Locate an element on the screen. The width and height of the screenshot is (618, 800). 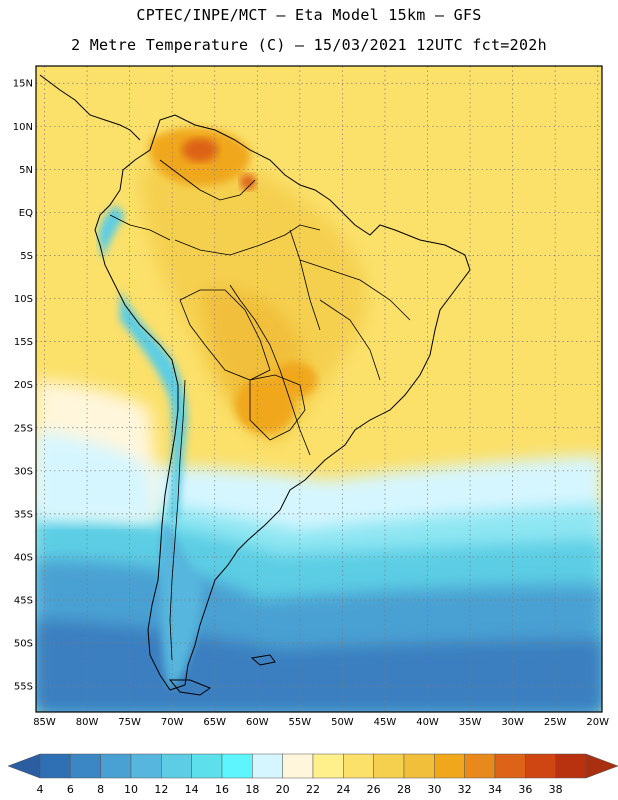
colorbar-label: 22 is located at coordinates (313, 789).